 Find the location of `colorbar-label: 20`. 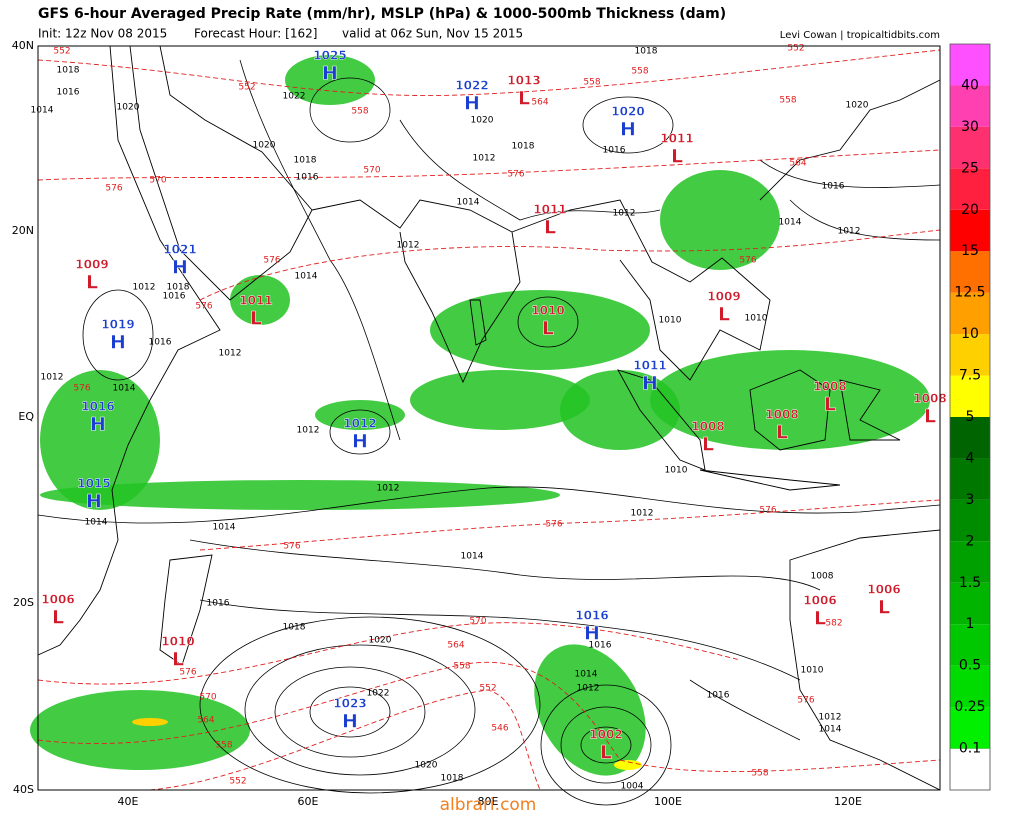

colorbar-label: 20 is located at coordinates (970, 210).